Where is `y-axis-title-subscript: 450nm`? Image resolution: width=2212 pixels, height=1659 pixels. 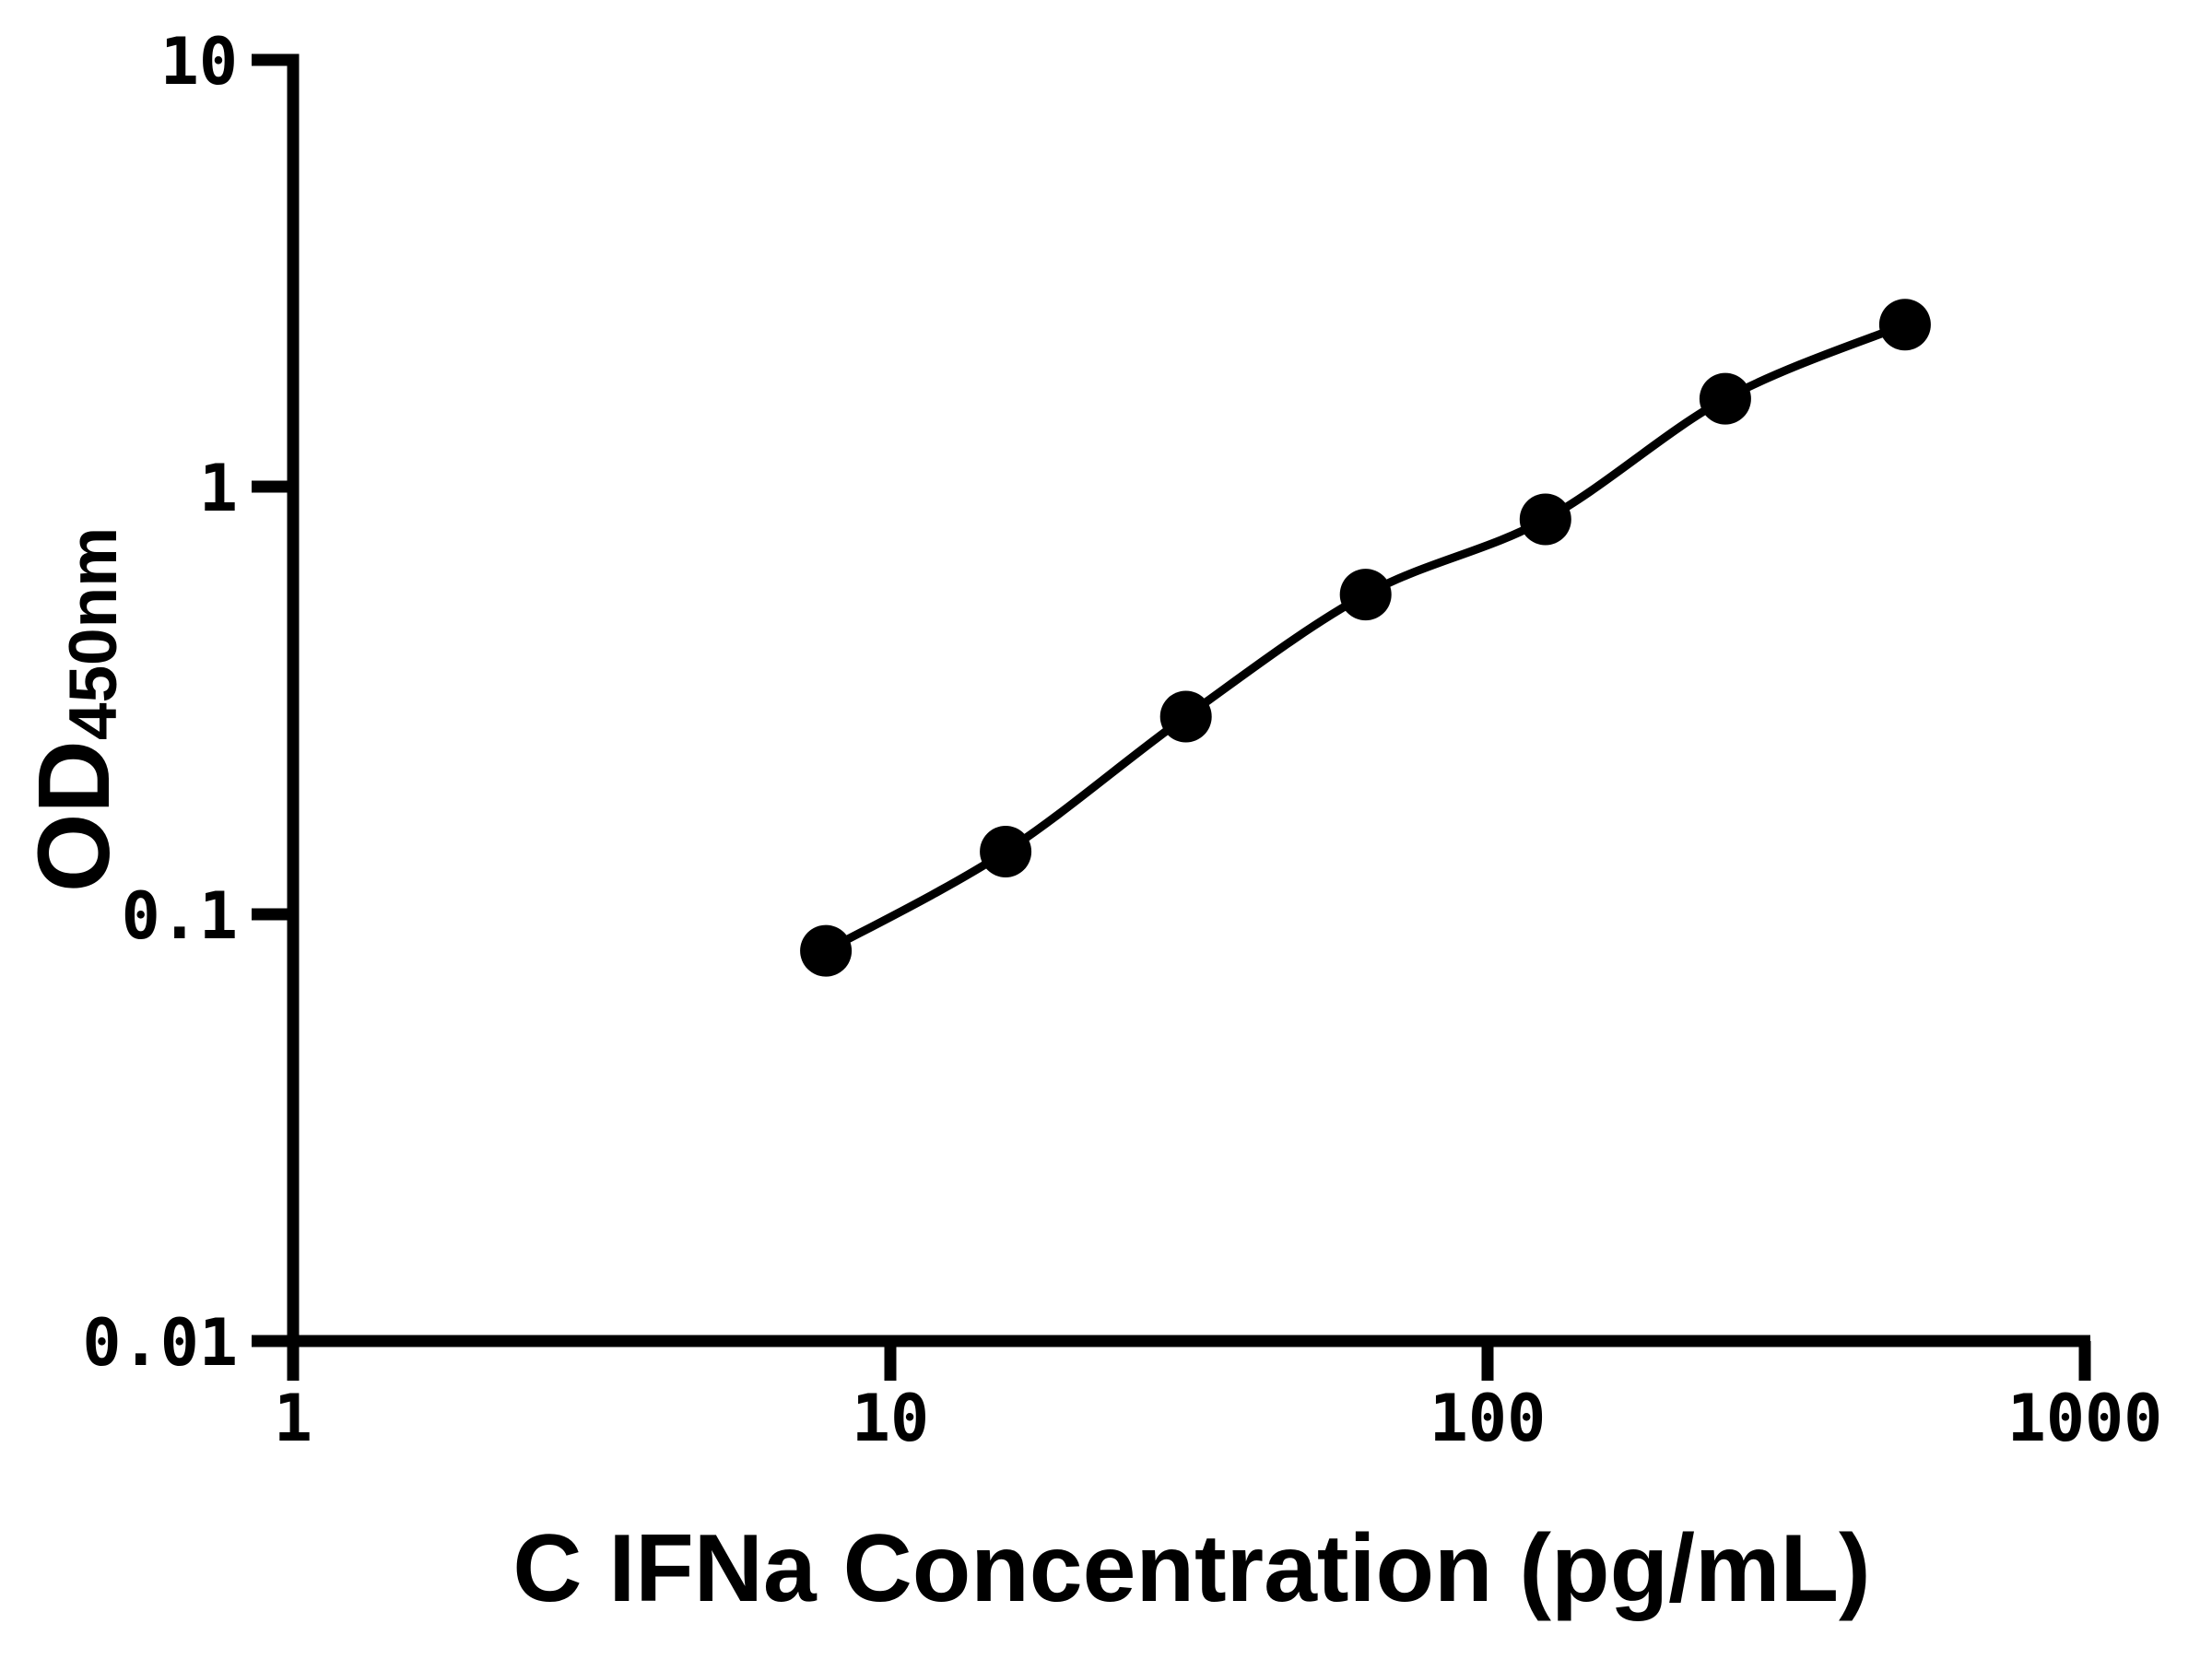 y-axis-title-subscript: 450nm is located at coordinates (93, 633).